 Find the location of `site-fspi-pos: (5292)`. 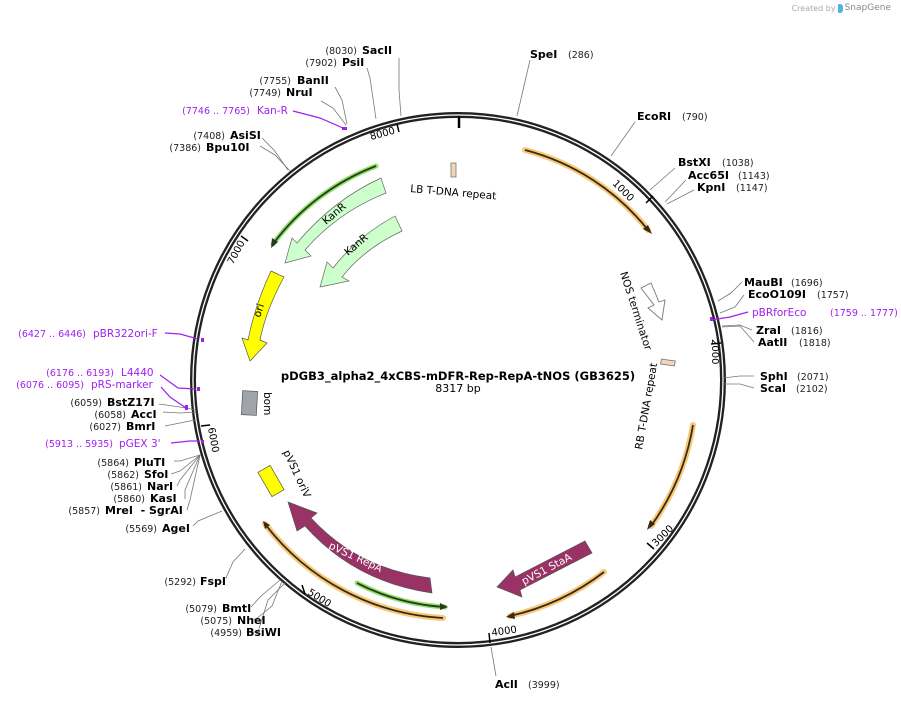

site-fspi-pos: (5292) is located at coordinates (180, 582).